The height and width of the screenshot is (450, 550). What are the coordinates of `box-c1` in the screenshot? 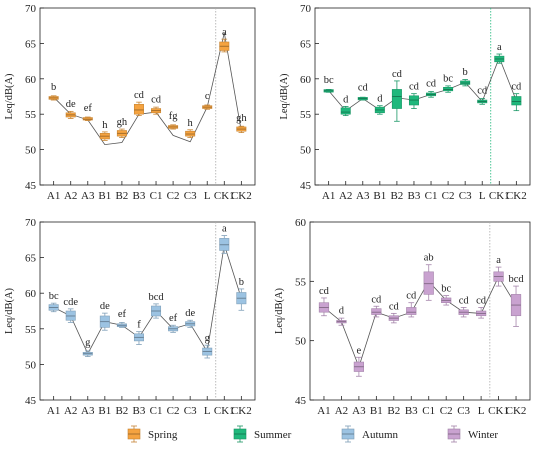 It's located at (428, 283).